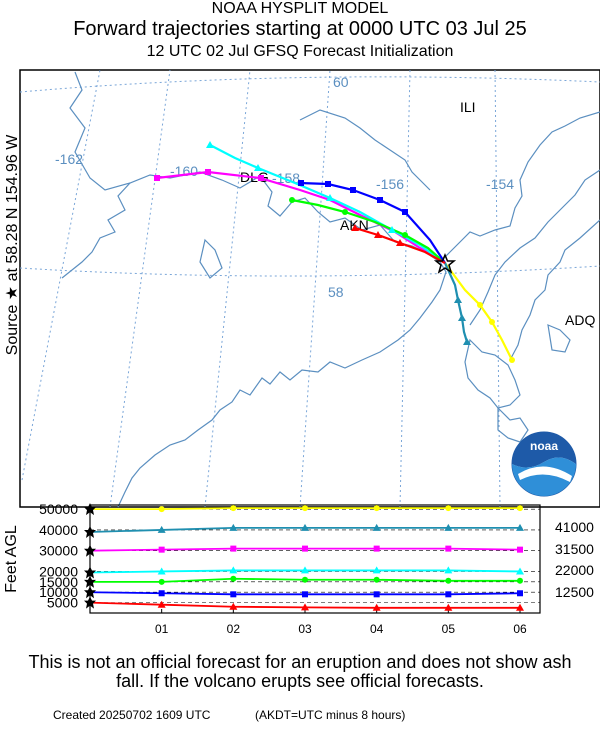 The width and height of the screenshot is (600, 730). What do you see at coordinates (211, 258) in the screenshot?
I see `lake-outline` at bounding box center [211, 258].